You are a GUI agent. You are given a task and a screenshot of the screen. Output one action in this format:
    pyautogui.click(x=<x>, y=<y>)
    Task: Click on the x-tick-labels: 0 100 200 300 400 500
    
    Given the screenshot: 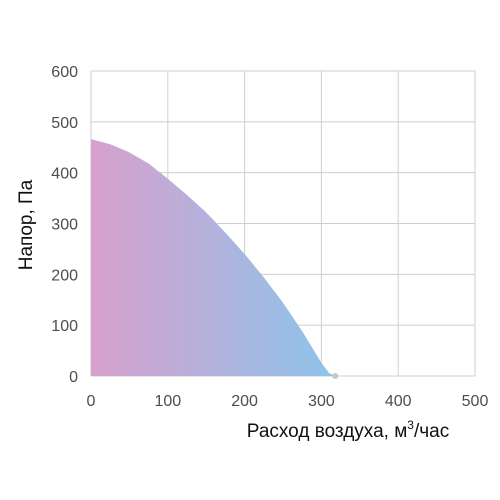 What is the action you would take?
    pyautogui.click(x=288, y=401)
    